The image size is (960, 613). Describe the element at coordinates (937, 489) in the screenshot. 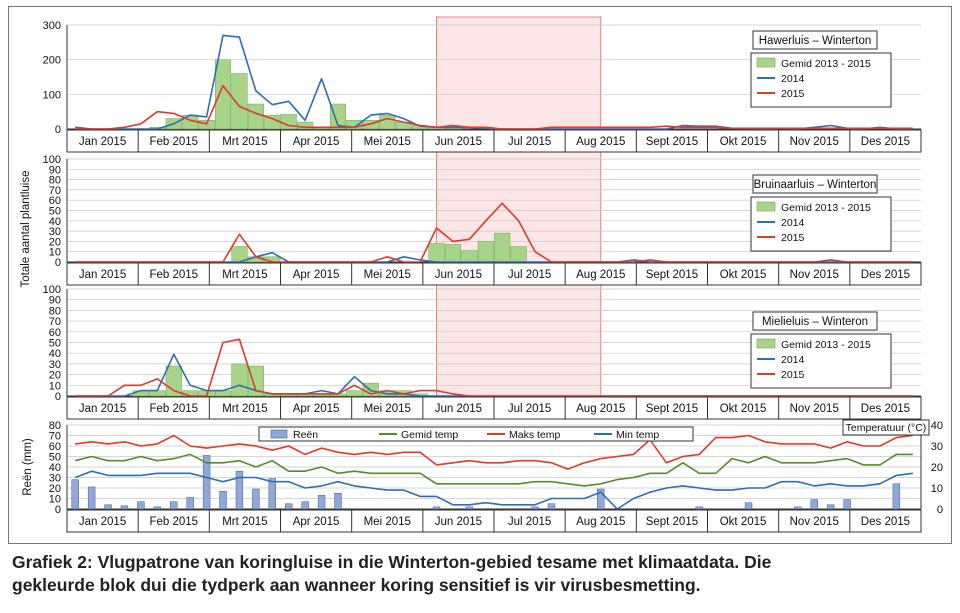

I see `y2-tick-label: 10` at that location.